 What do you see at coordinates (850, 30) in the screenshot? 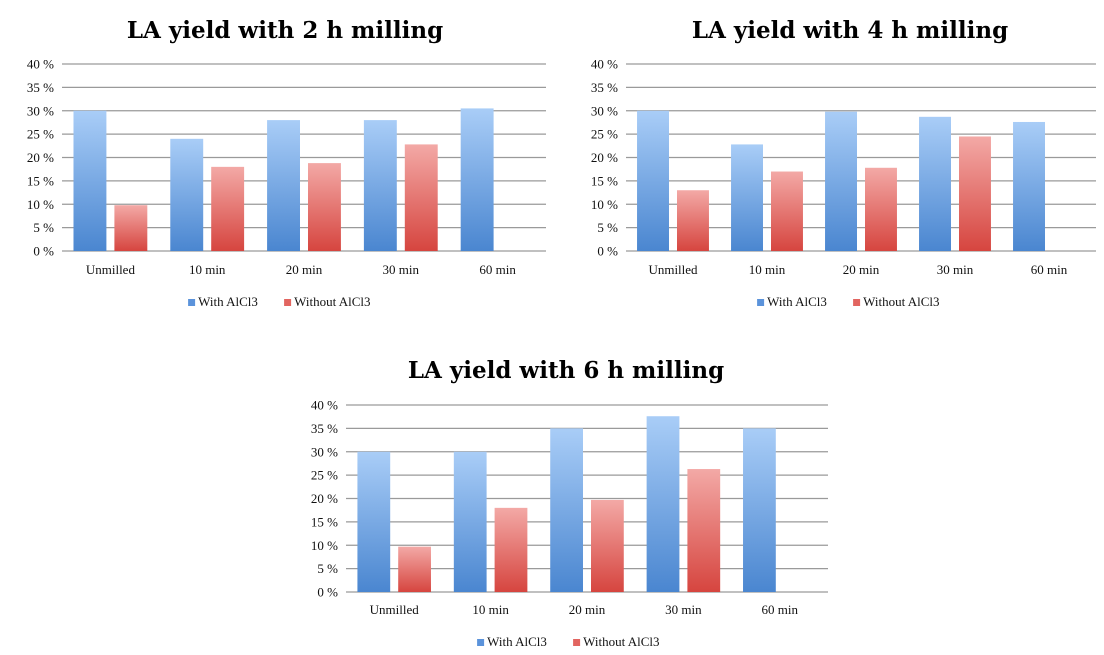
I see `chart-title: LA yield with 4 h milling` at bounding box center [850, 30].